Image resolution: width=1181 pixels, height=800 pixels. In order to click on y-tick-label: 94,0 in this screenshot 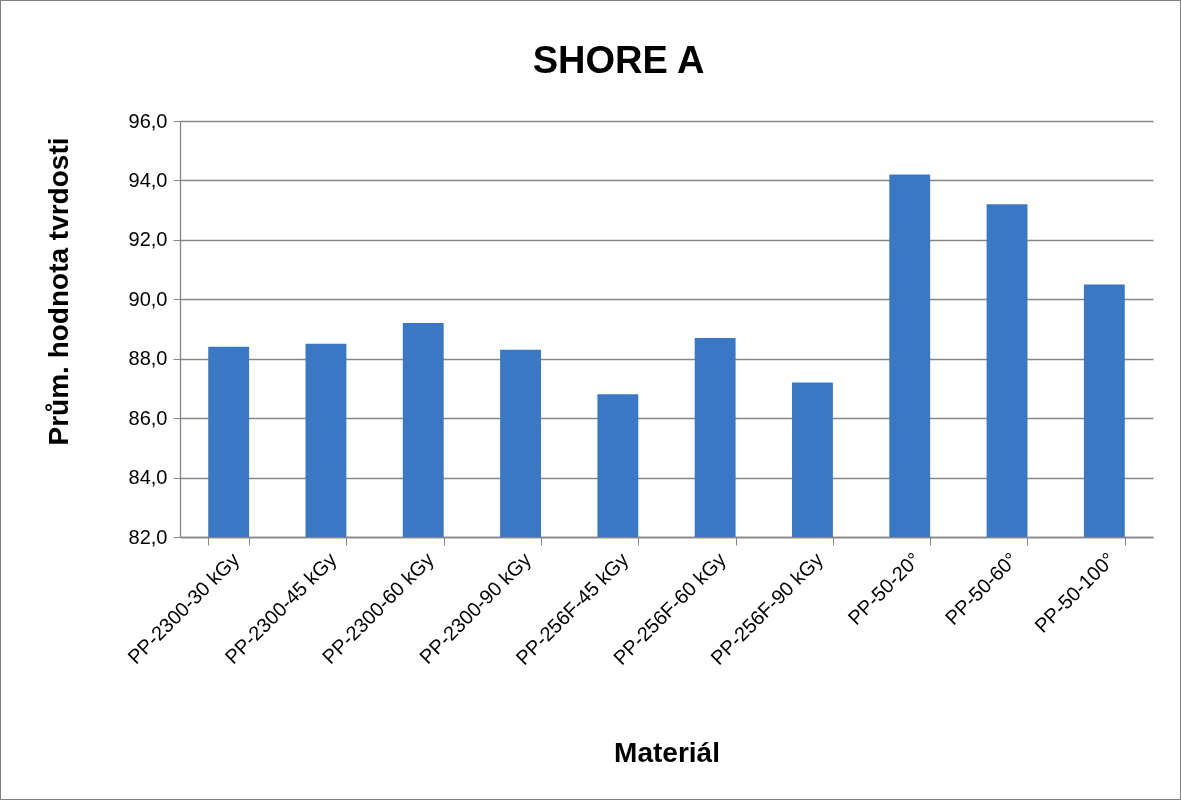, I will do `click(148, 179)`.